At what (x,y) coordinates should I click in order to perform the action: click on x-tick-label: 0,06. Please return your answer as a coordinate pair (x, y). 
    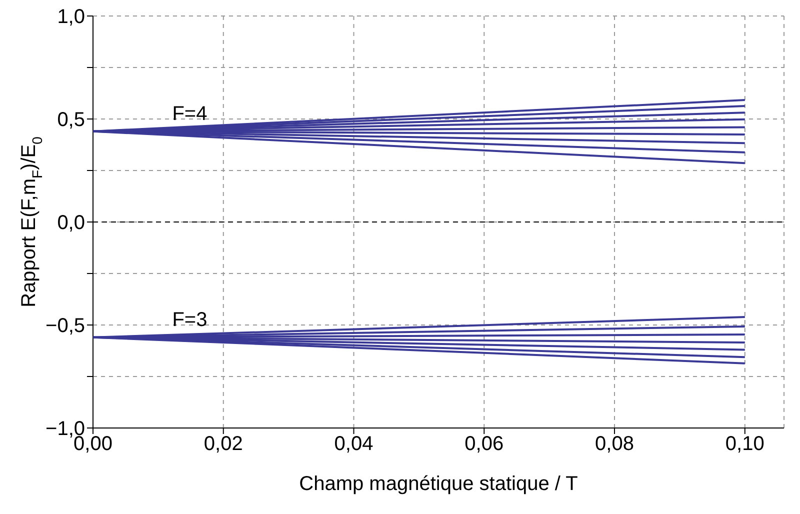
    Looking at the image, I should click on (484, 444).